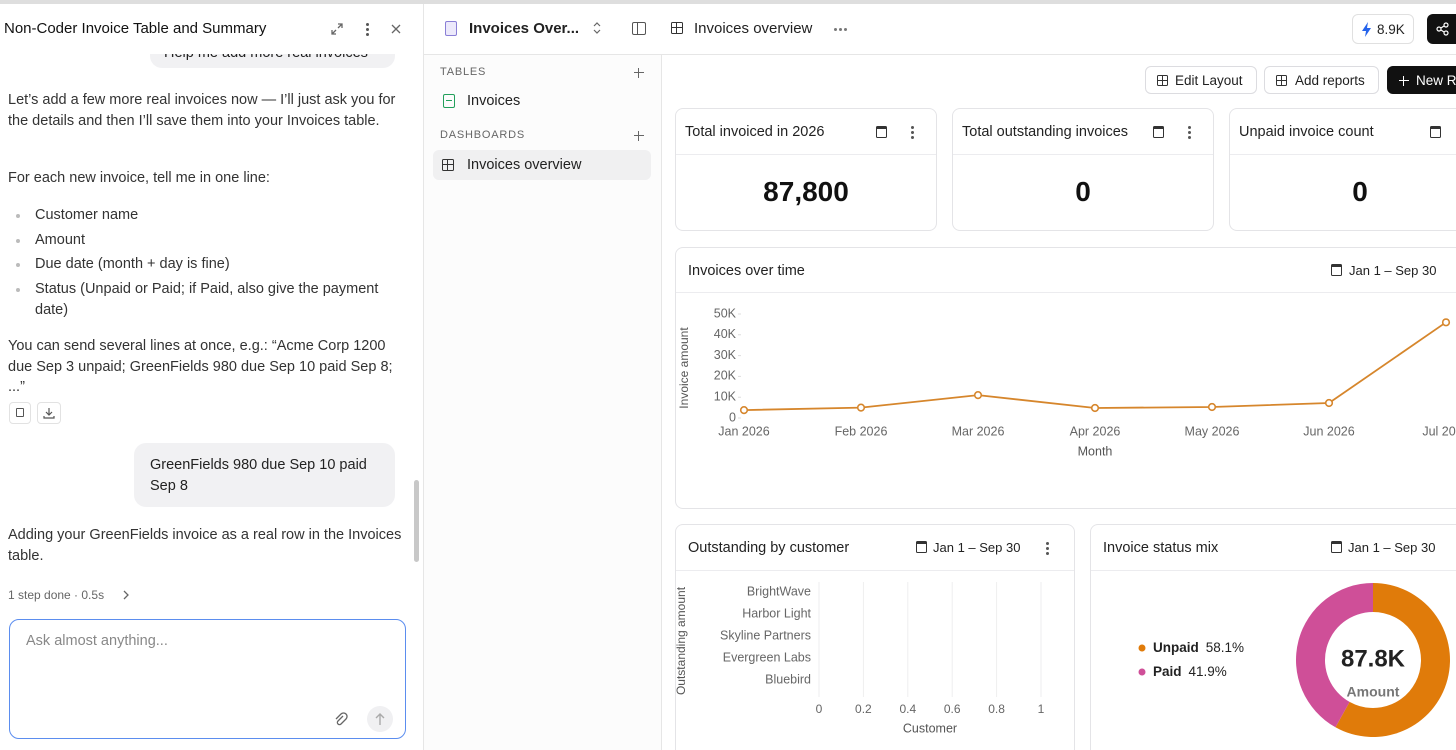 The width and height of the screenshot is (1456, 750). I want to click on x-tick-label: Jun 2026, so click(1328, 431).